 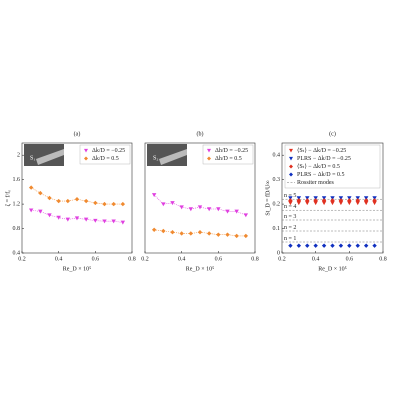 I want to click on rossiter-label: n = 4, so click(x=290, y=207).